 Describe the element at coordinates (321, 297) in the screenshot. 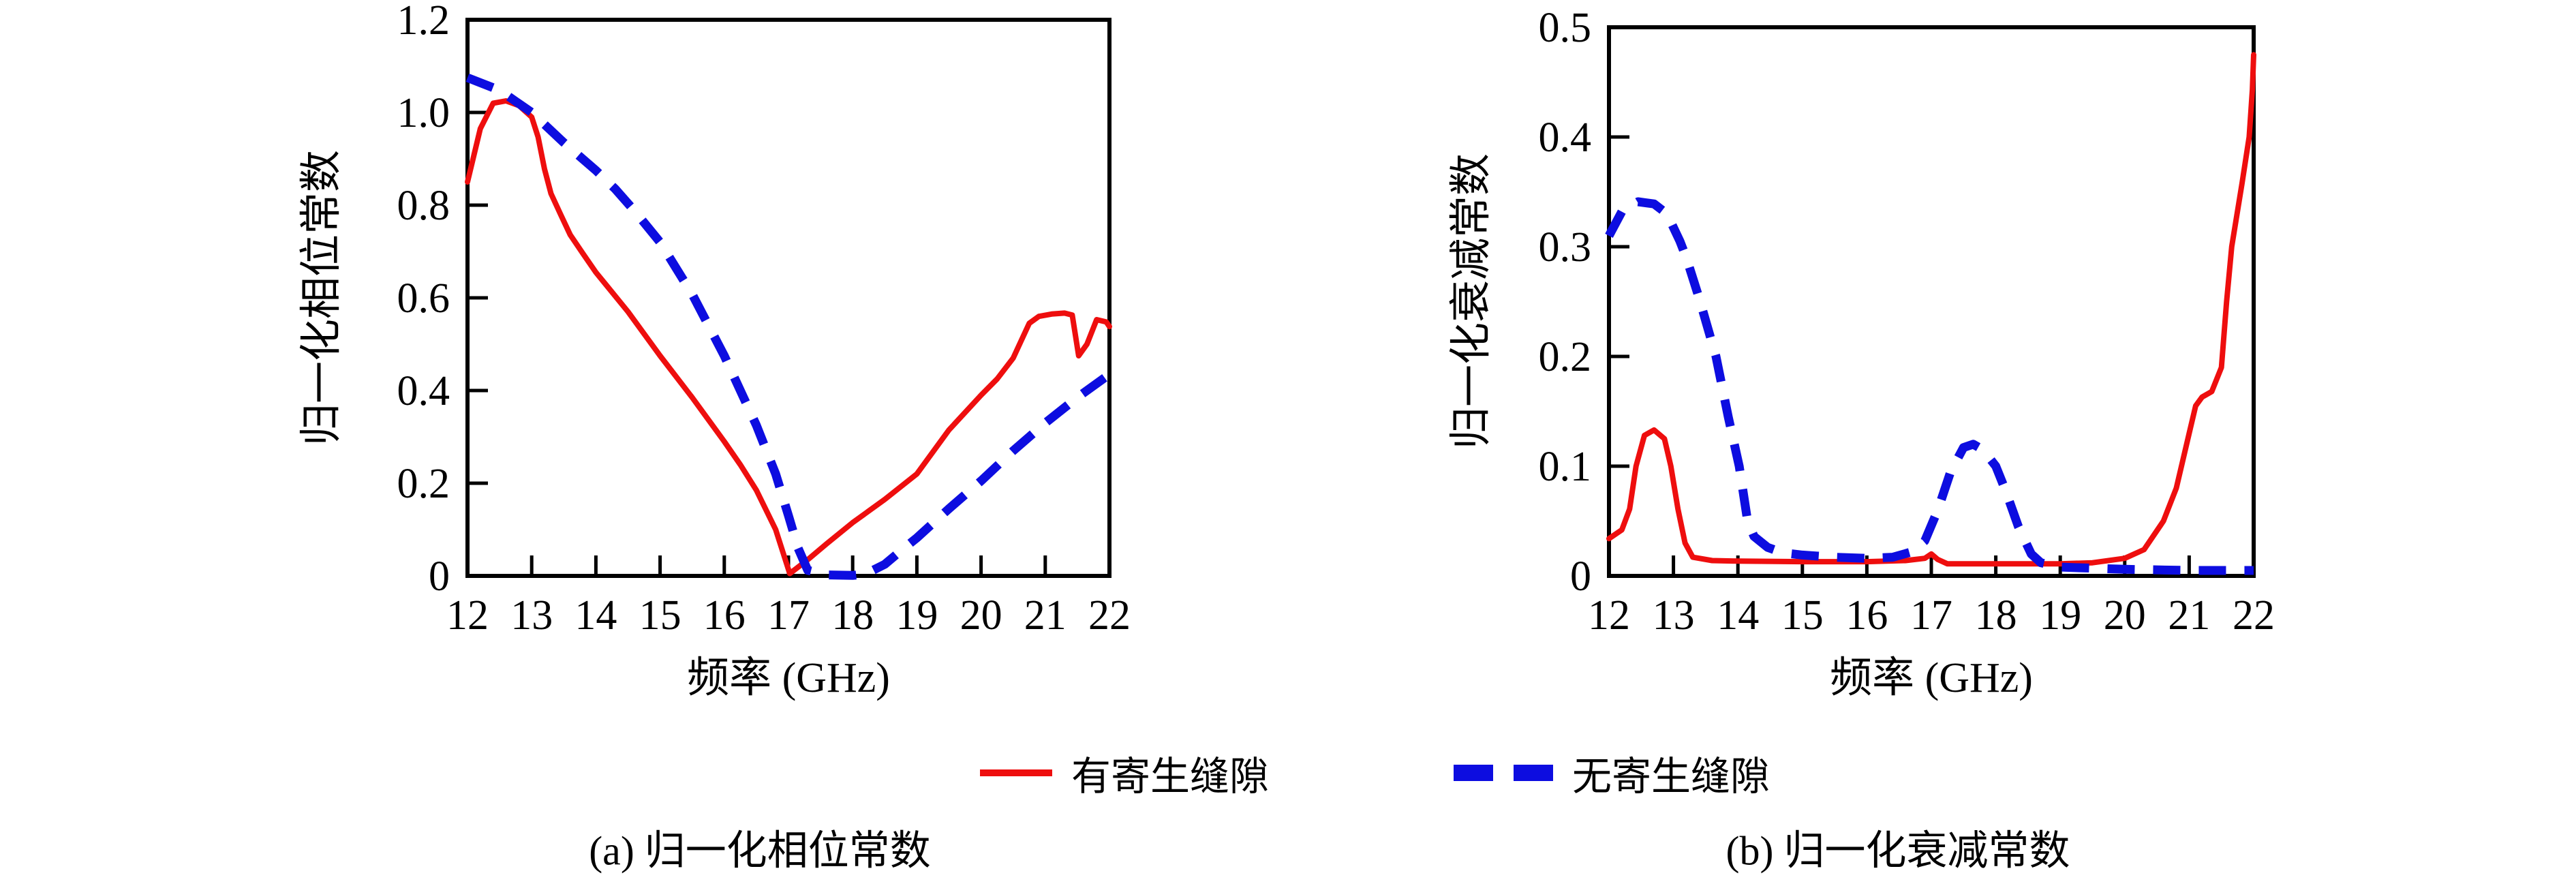

I see `y-axis-title-phase: 归一化相位常数` at that location.